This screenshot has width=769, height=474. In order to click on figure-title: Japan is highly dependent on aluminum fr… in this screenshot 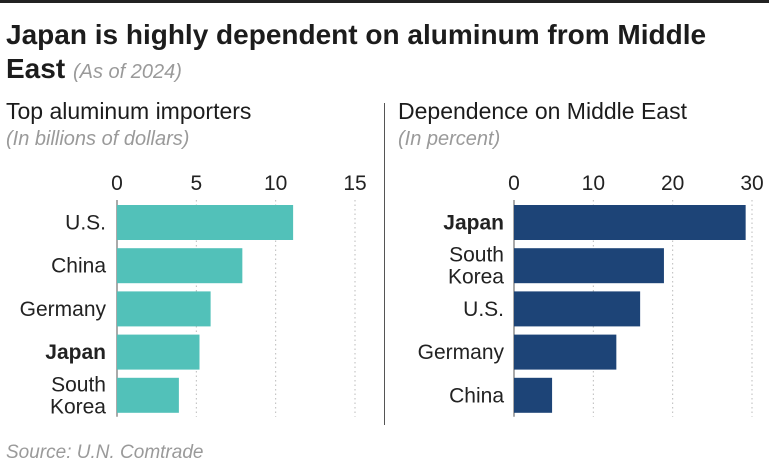, I will do `click(386, 53)`.